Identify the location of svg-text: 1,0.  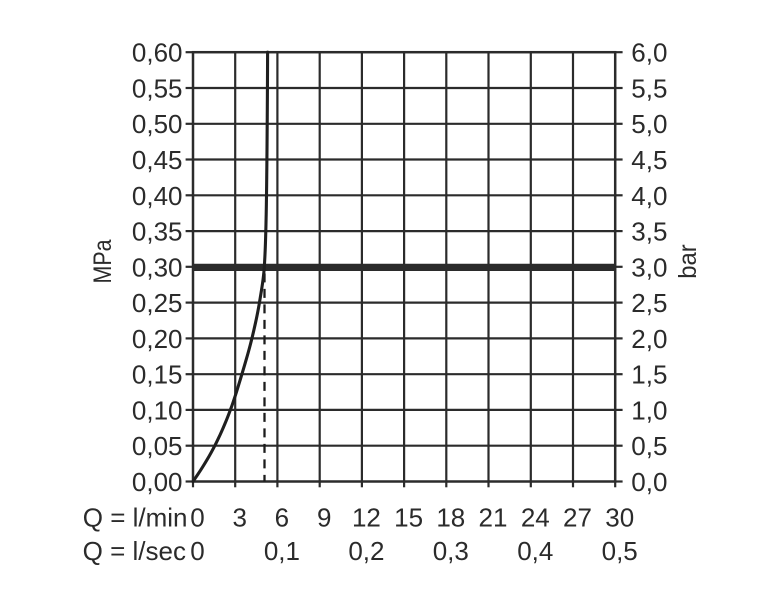
(649, 410).